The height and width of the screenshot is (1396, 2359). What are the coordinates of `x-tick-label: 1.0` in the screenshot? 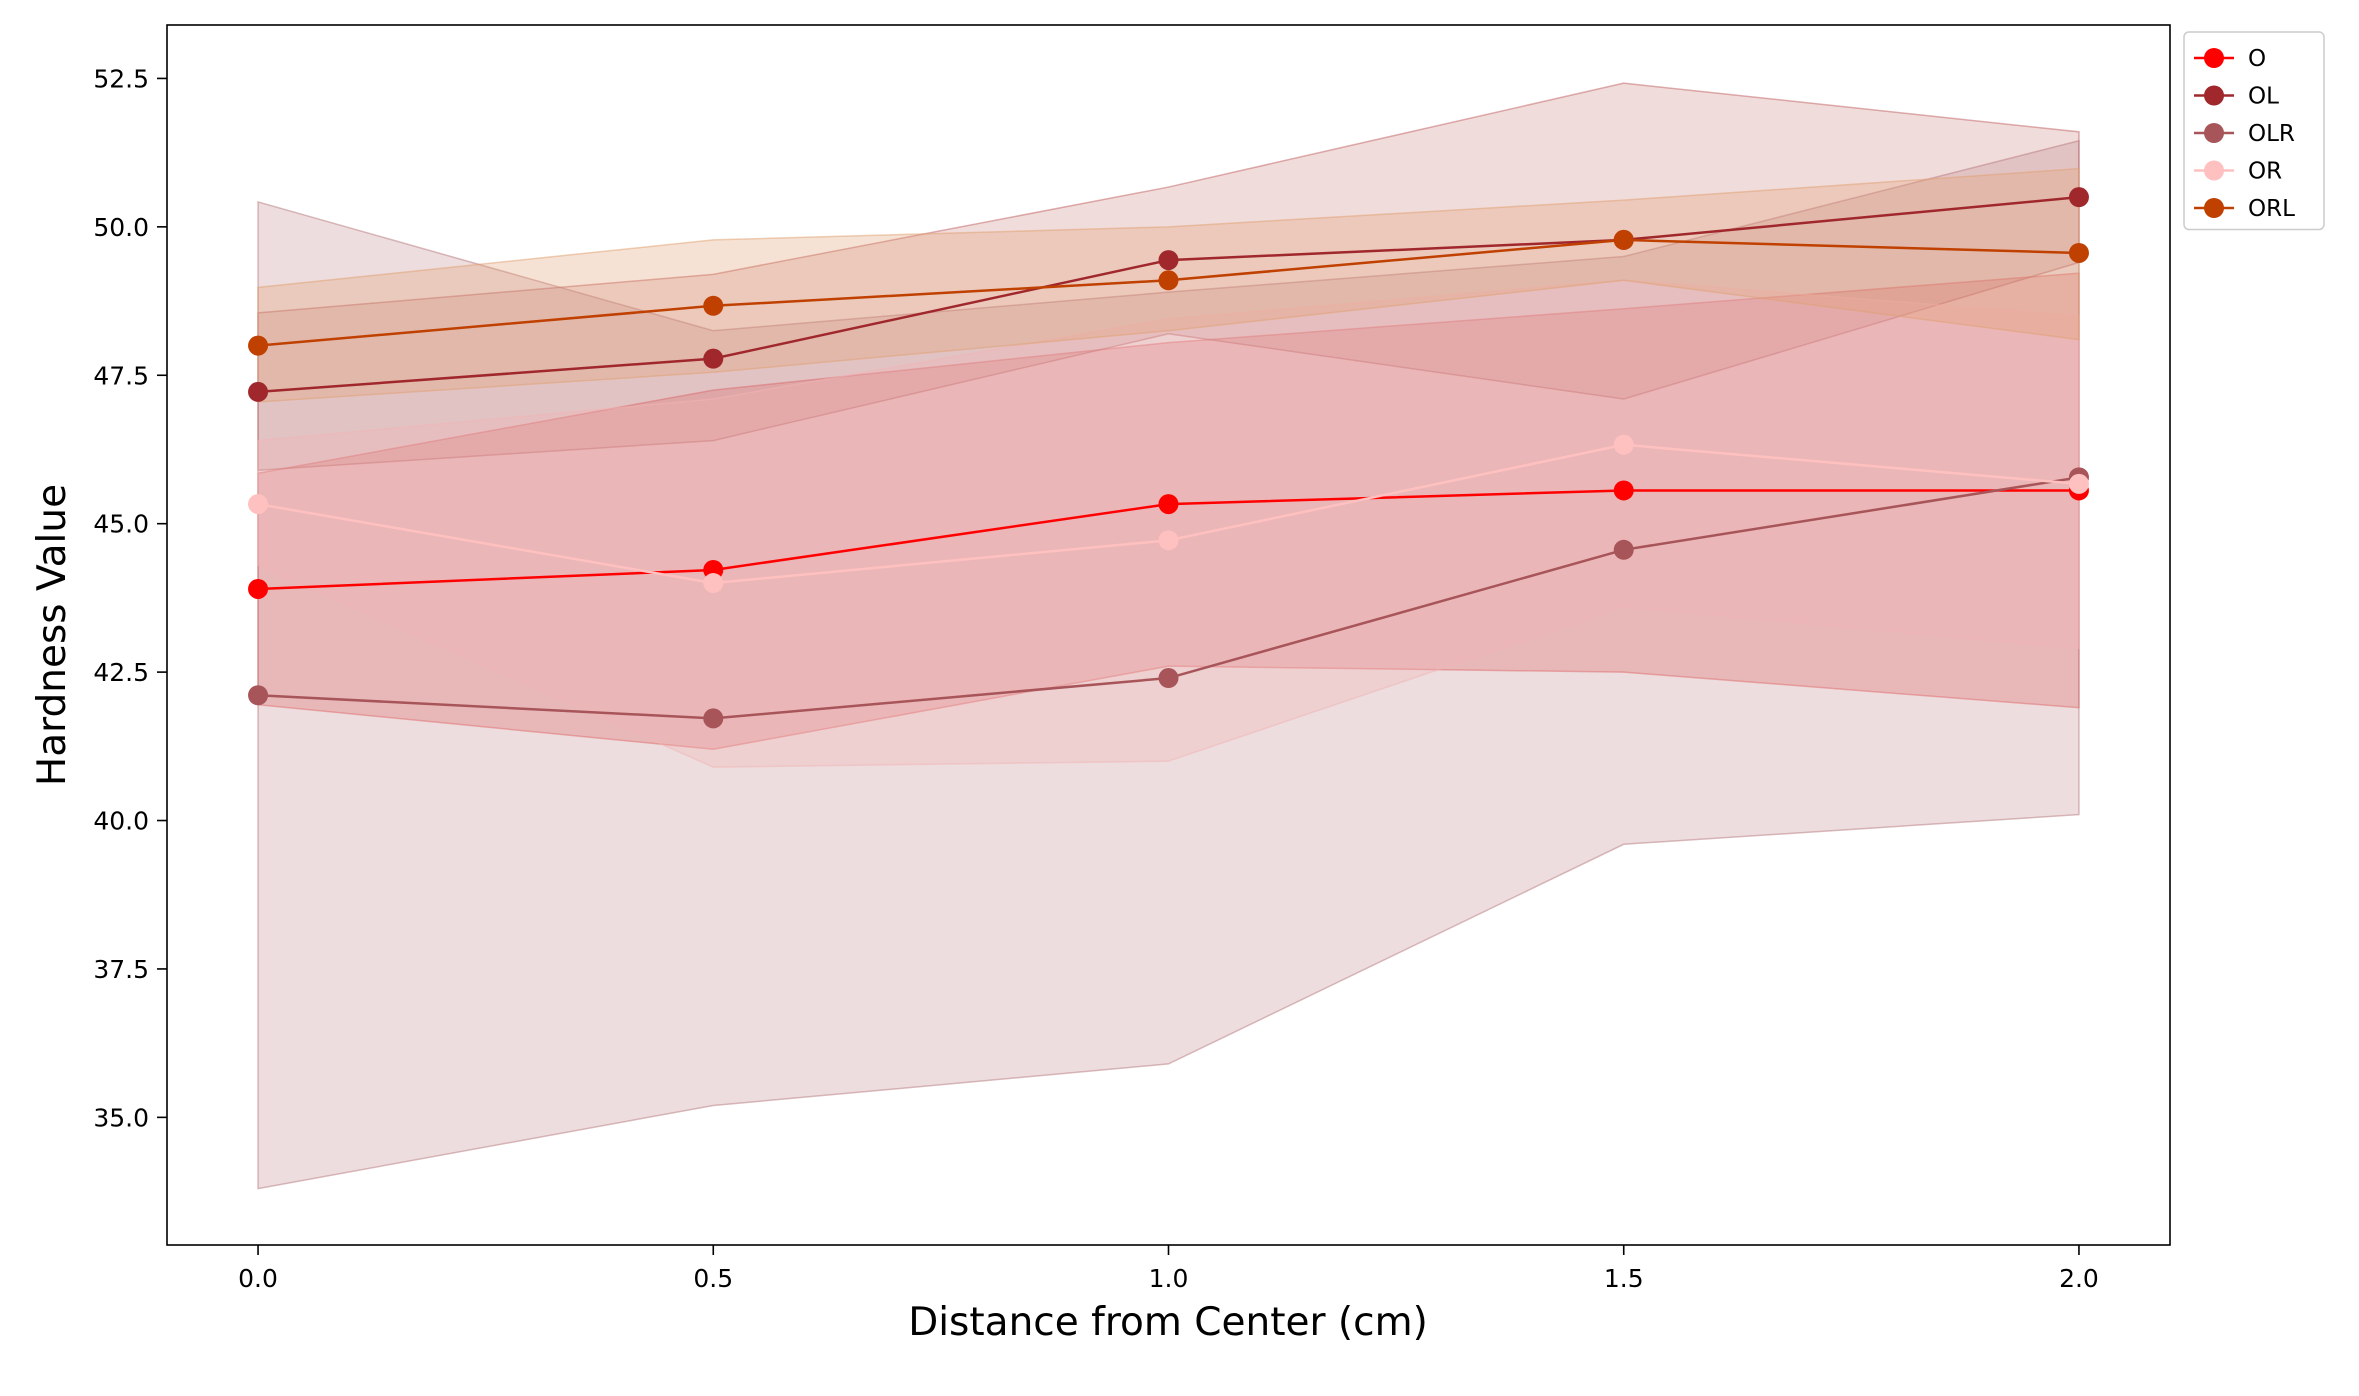 It's located at (1169, 1278).